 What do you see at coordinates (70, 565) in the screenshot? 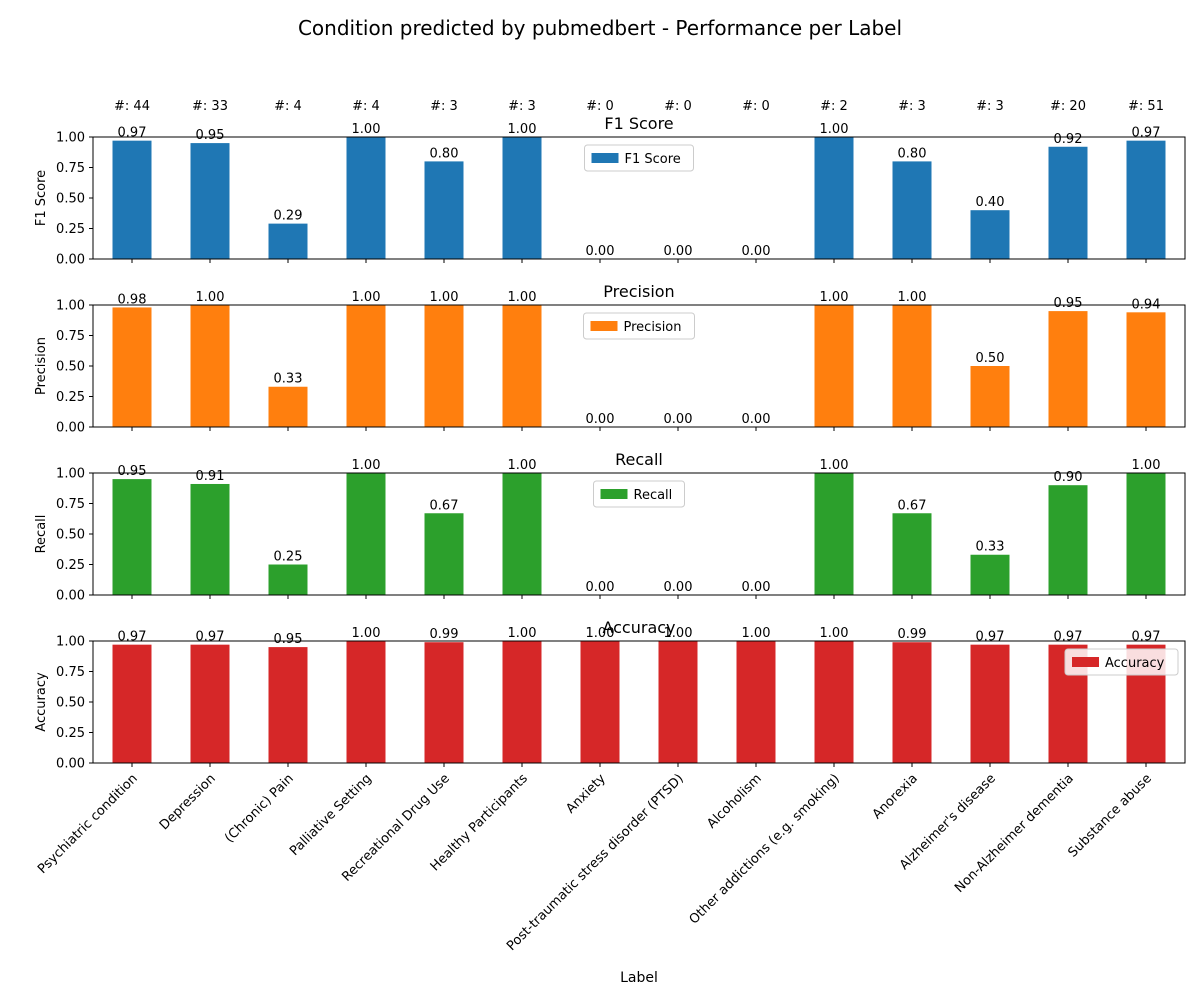
I see `y-tick-label: 0.25` at bounding box center [70, 565].